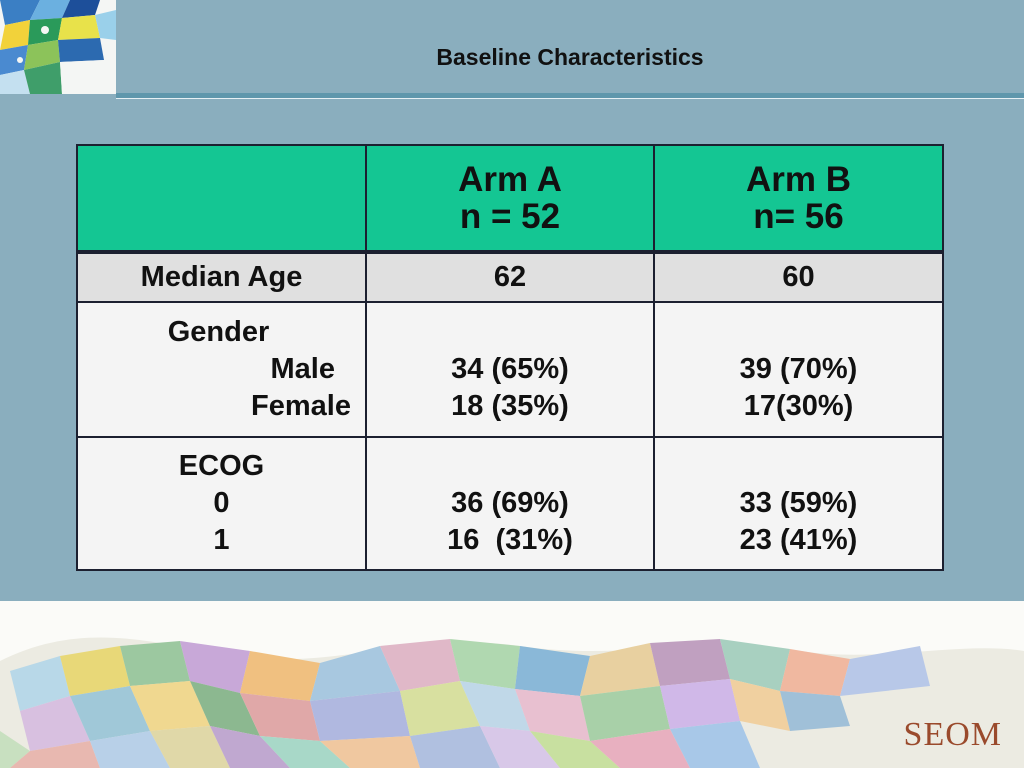 This screenshot has width=1024, height=768. Describe the element at coordinates (798, 369) in the screenshot. I see `arm-b-value: 39 (70%) 17(30%)` at that location.